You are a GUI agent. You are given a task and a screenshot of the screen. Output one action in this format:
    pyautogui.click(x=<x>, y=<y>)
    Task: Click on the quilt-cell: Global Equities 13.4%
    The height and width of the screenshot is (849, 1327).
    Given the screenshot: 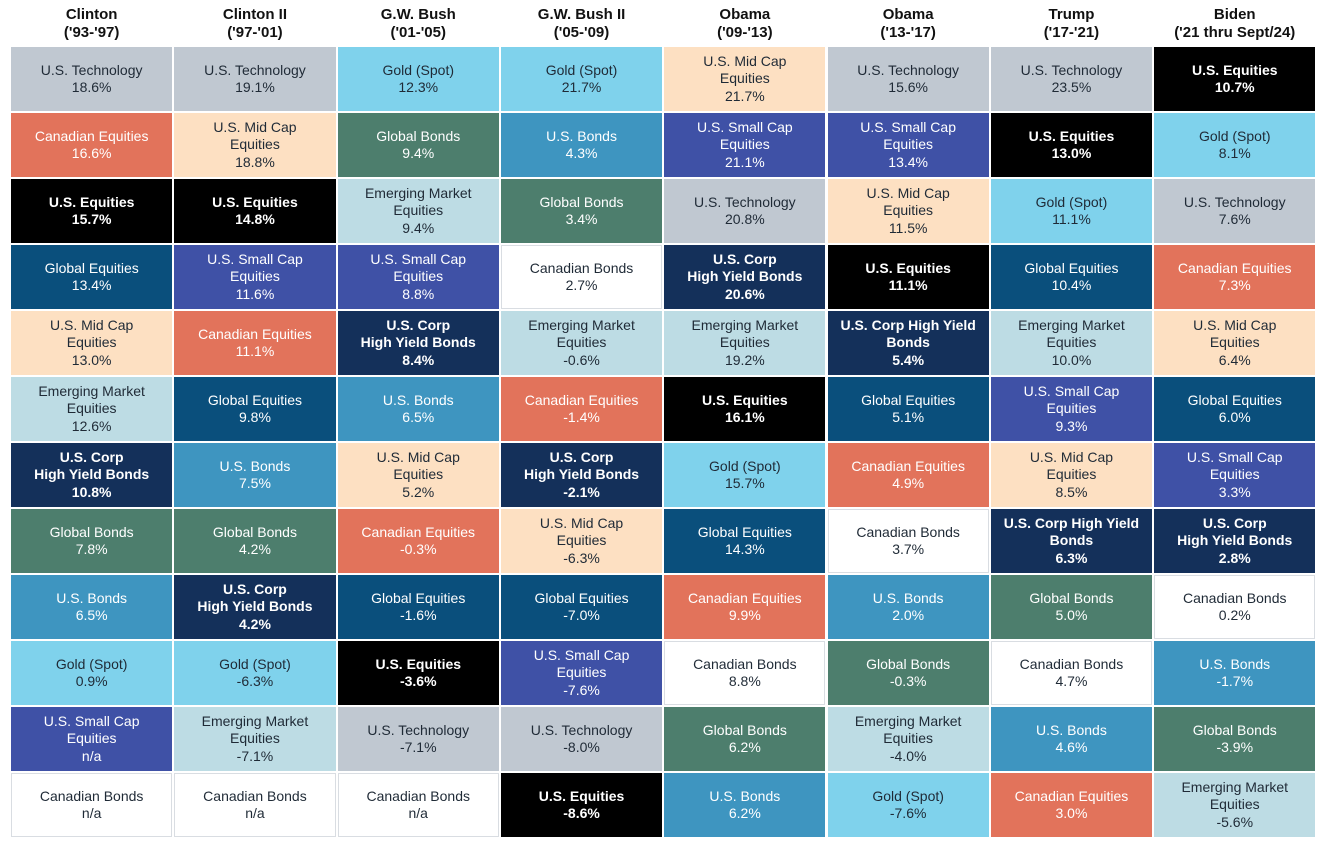 What is the action you would take?
    pyautogui.click(x=92, y=277)
    